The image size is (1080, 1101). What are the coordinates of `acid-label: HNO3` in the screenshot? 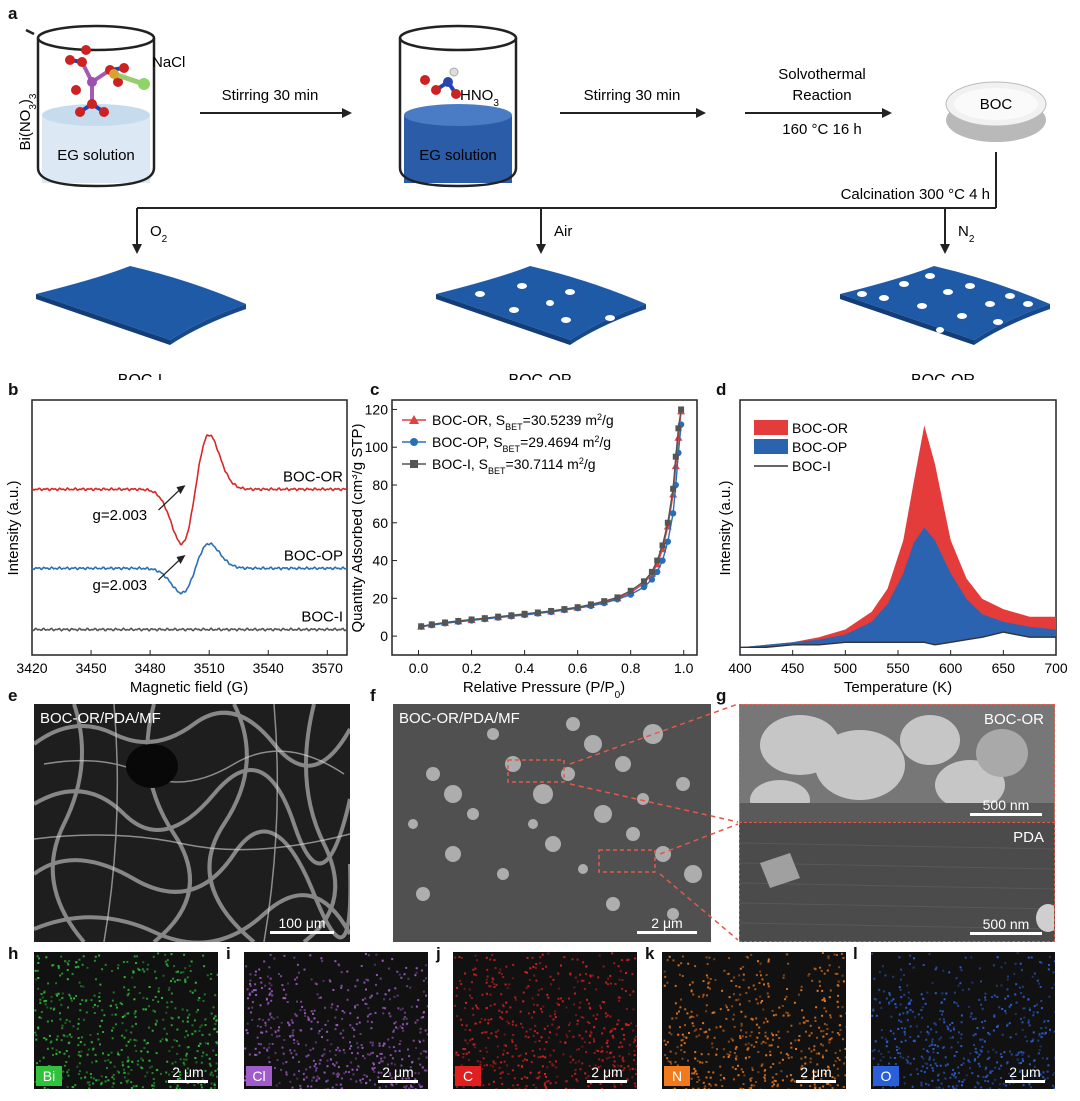 It's located at (479, 98).